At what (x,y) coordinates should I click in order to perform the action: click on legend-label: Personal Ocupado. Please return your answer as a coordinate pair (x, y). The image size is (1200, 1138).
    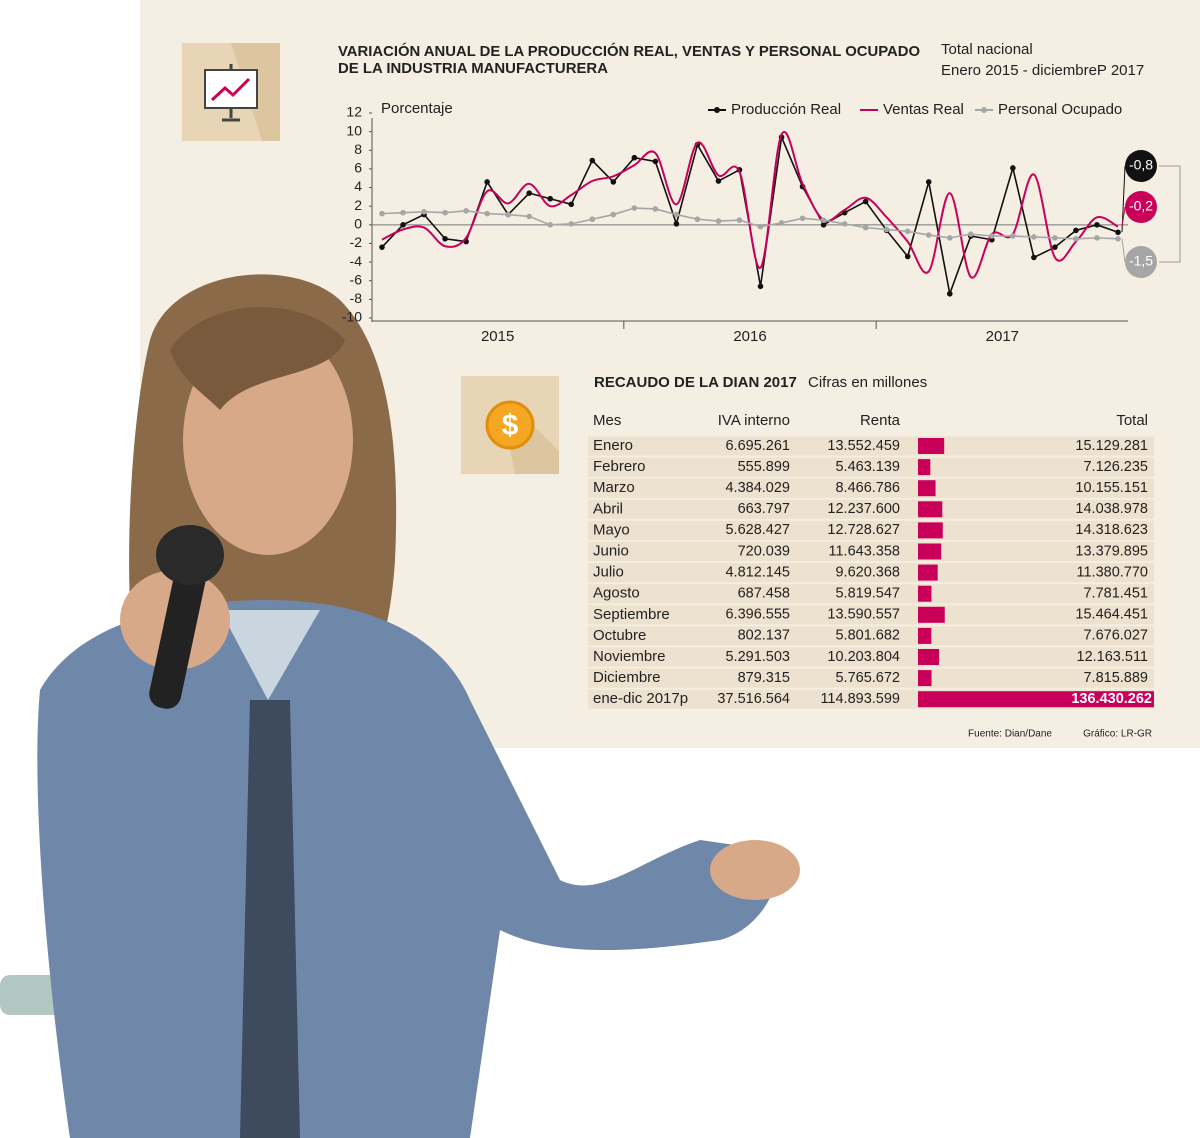
    Looking at the image, I should click on (1060, 109).